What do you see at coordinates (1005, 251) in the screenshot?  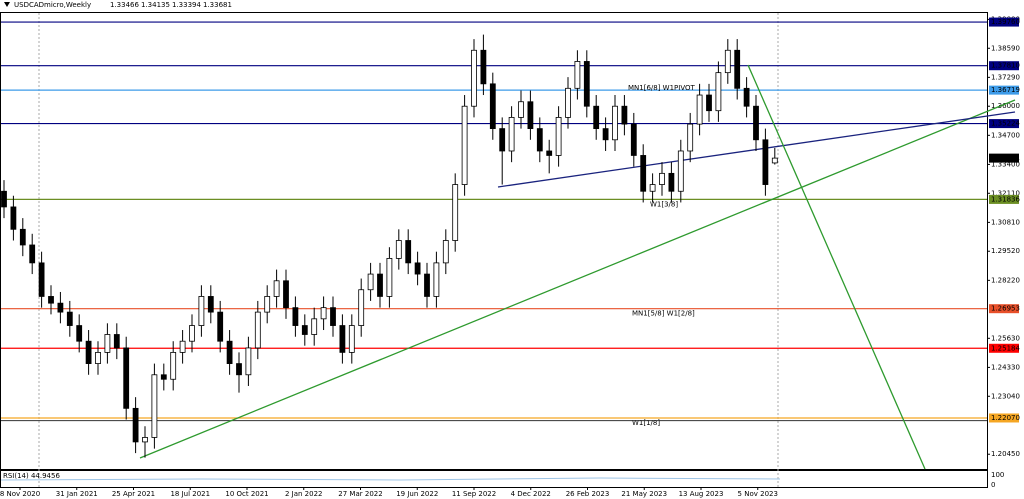 I see `y-tick-label: 1.29520` at bounding box center [1005, 251].